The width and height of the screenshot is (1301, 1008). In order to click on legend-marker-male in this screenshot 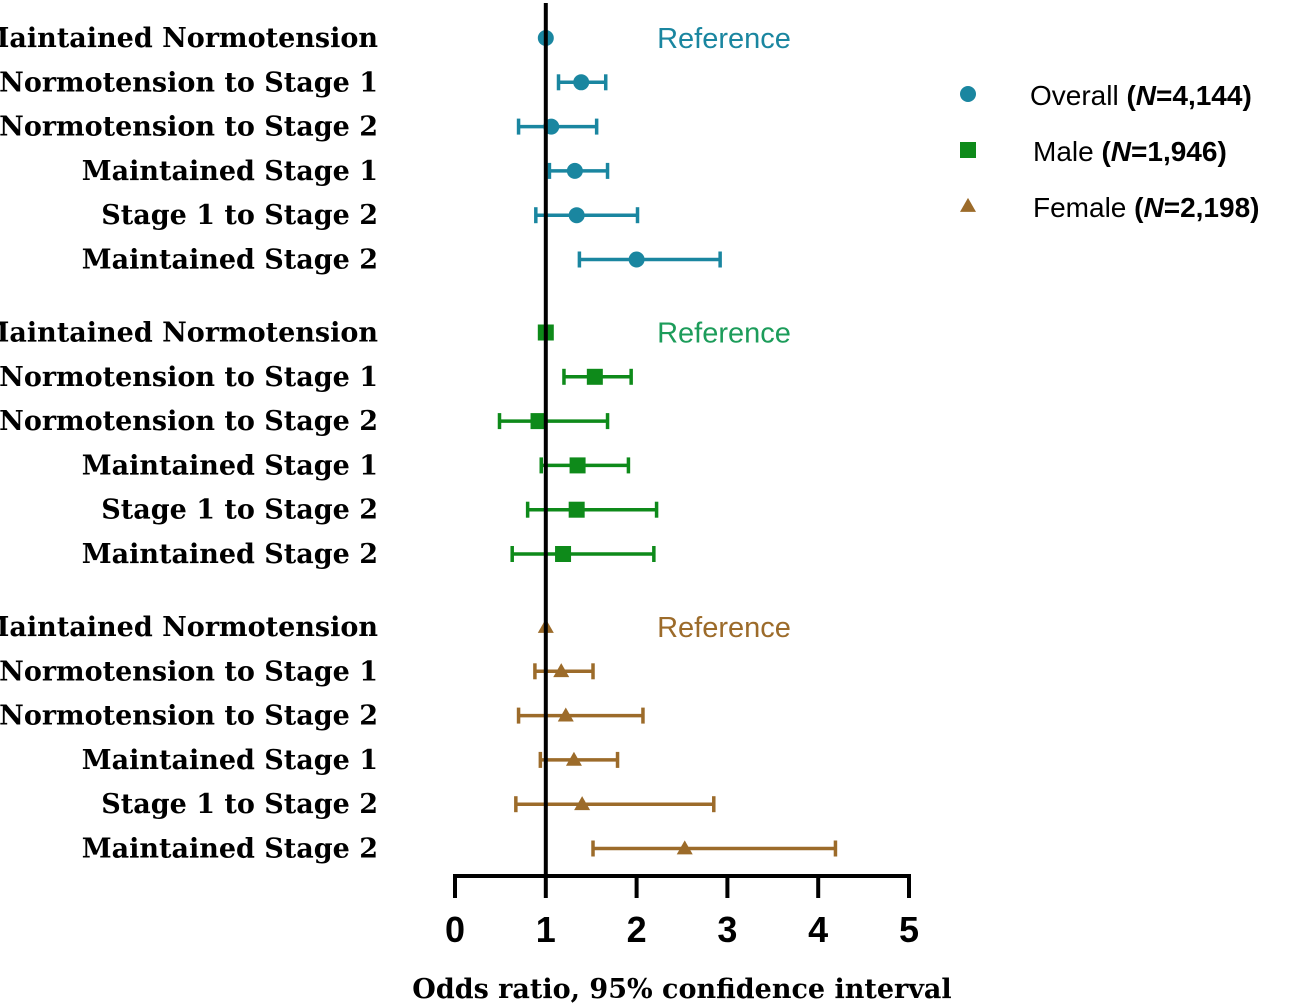, I will do `click(968, 150)`.